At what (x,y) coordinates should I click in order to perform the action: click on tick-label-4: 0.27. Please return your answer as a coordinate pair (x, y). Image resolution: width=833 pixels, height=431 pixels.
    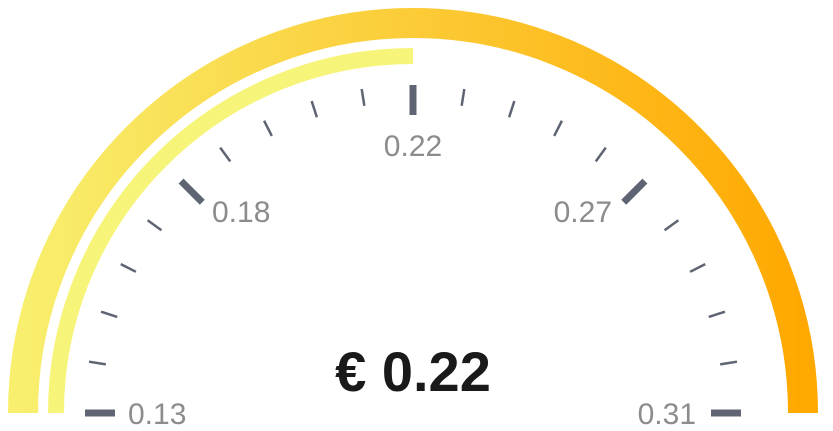
    Looking at the image, I should click on (583, 212).